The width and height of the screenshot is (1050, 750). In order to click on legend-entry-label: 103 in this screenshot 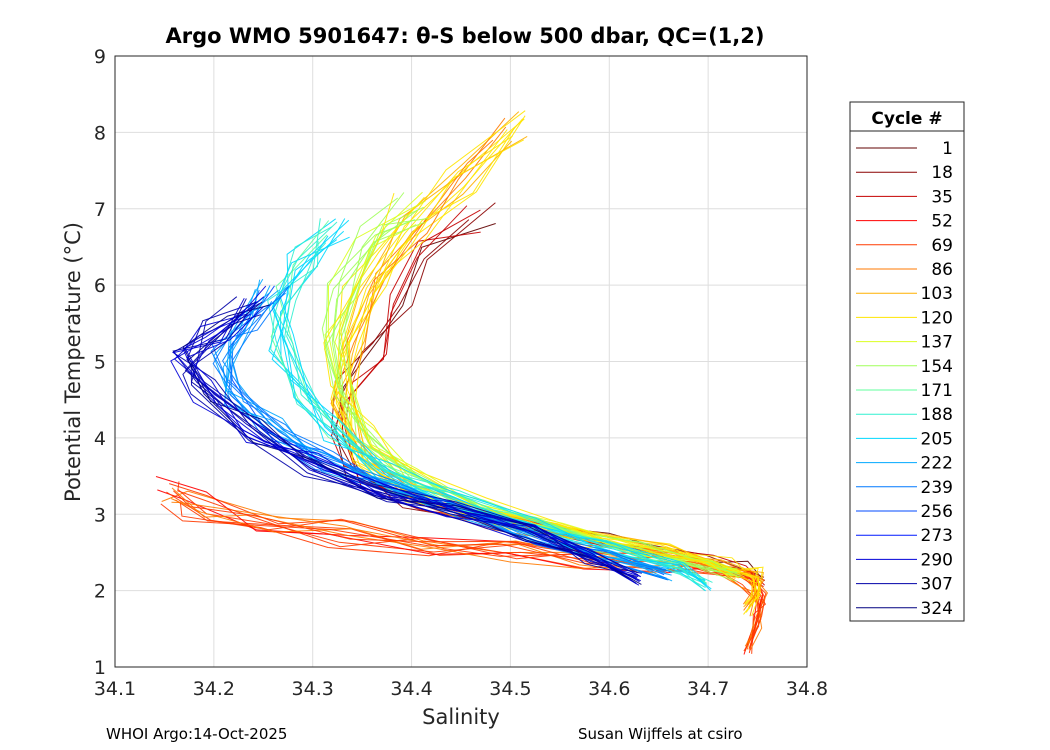, I will do `click(937, 294)`.